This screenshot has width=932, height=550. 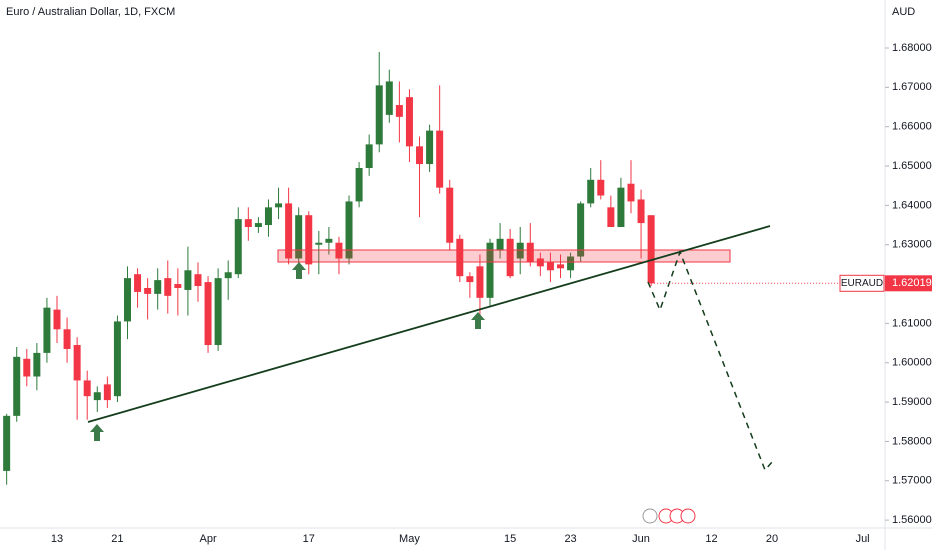 I want to click on y-tick-label: 1.66000, so click(x=912, y=127).